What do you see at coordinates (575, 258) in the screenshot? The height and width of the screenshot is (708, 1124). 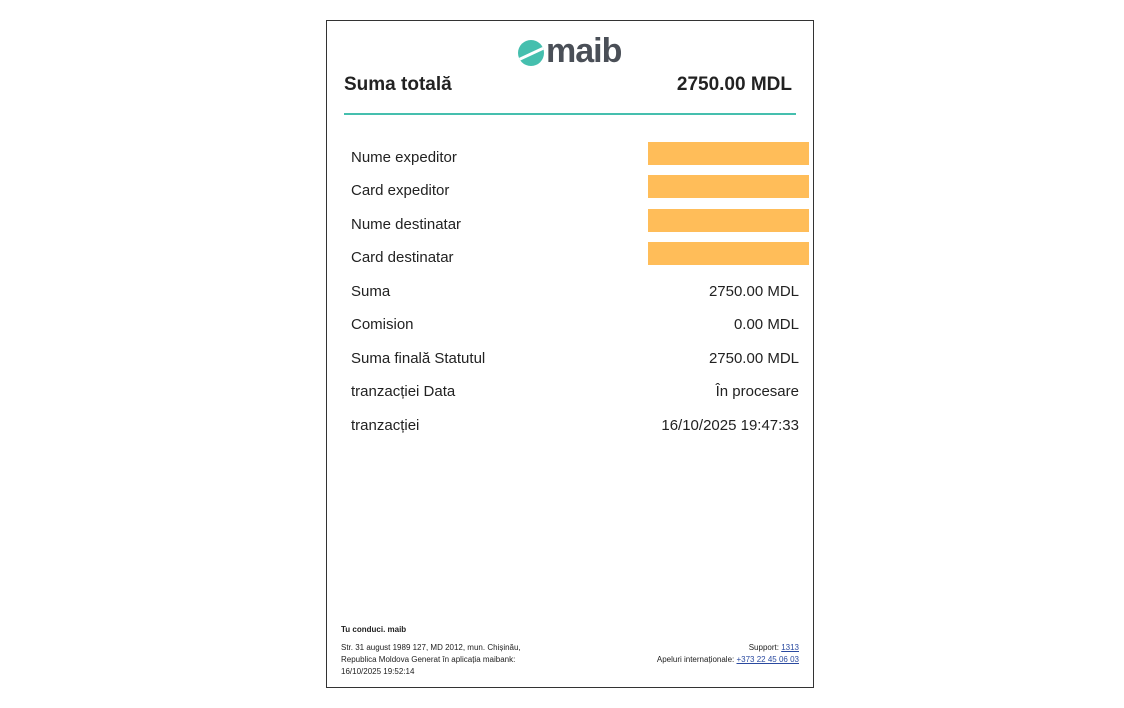 I see `detail-row: Card destinatar` at bounding box center [575, 258].